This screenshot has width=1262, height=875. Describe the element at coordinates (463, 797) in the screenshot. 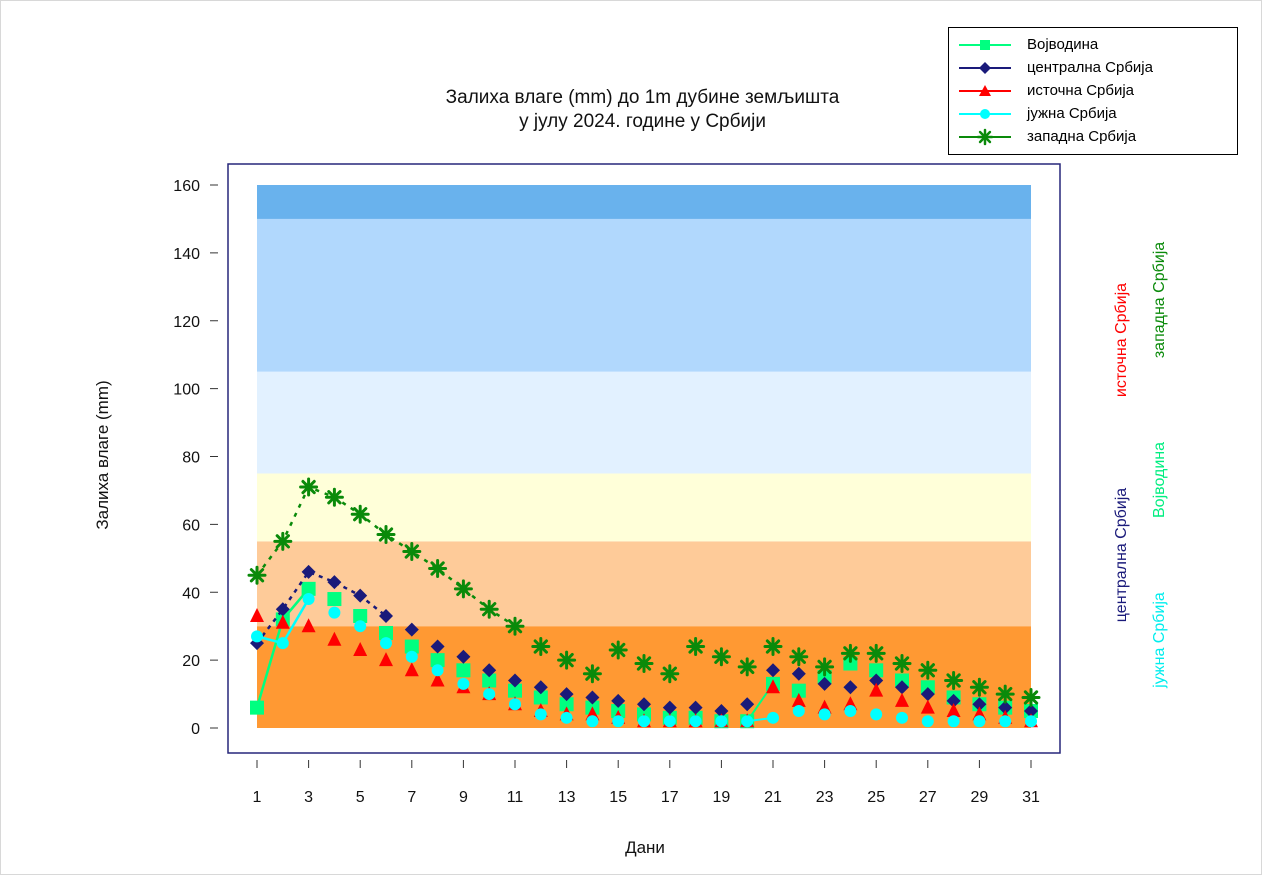

I see `x-tick-label: 9` at that location.